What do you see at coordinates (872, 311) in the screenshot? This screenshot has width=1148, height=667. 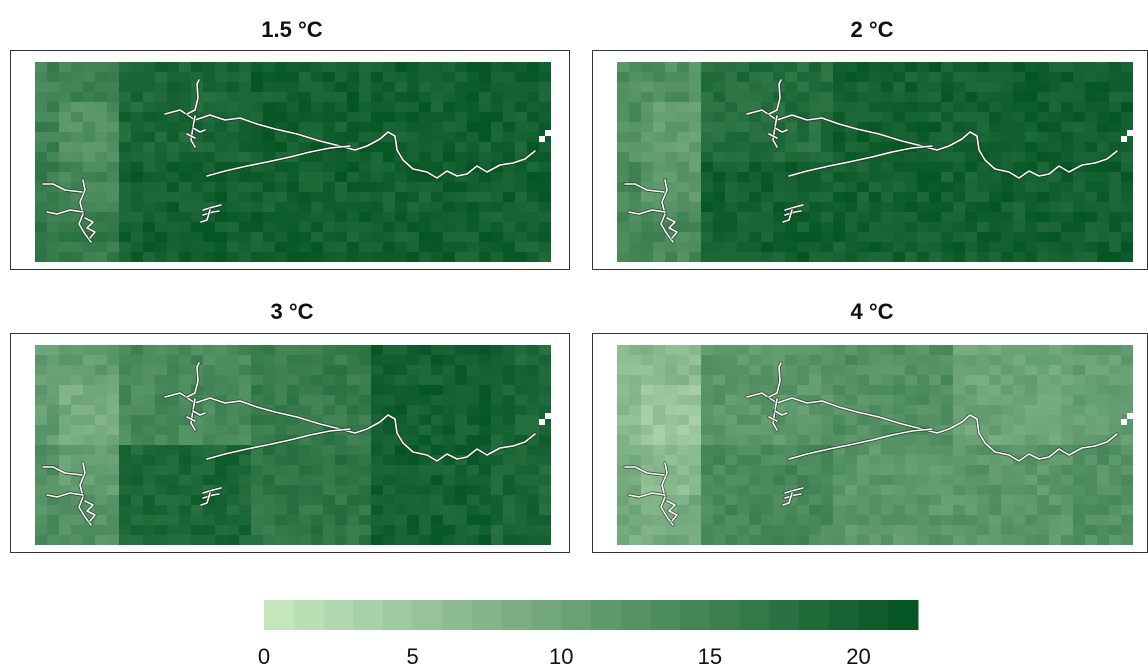 I see `panel-title-4: 4 °C` at bounding box center [872, 311].